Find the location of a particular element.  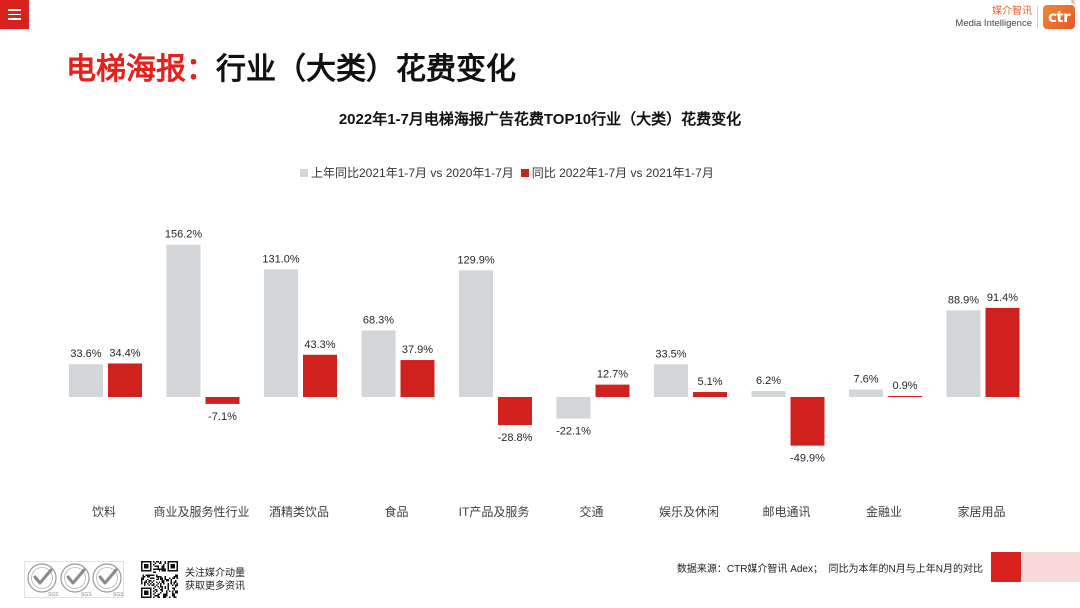

data-label: 12.7% is located at coordinates (612, 375).